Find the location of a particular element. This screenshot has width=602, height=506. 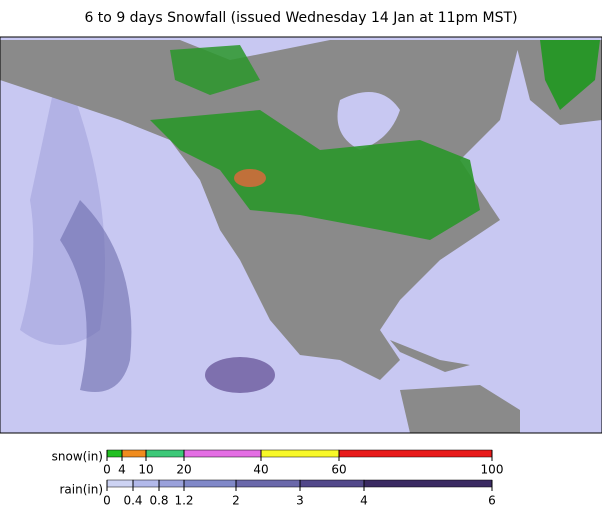

rain-tick-label: 0.8 is located at coordinates (158, 500).